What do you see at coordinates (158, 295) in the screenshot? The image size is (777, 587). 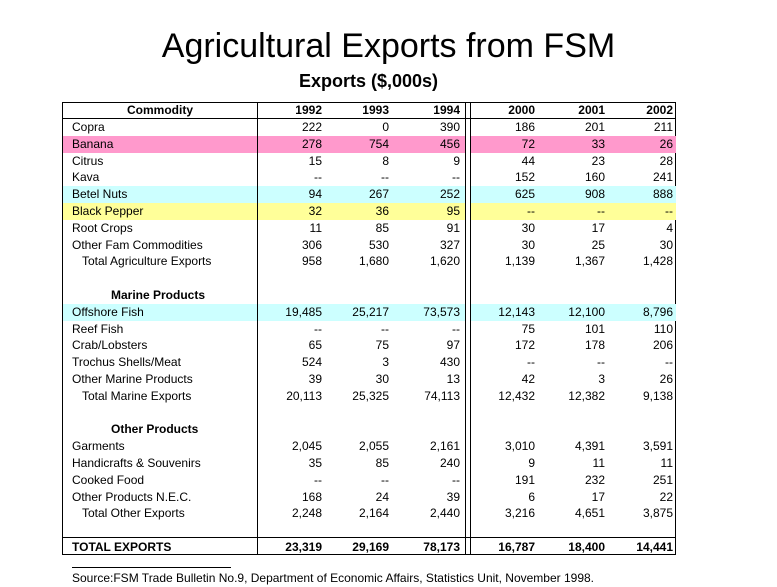 I see `section-title: Marine Products` at bounding box center [158, 295].